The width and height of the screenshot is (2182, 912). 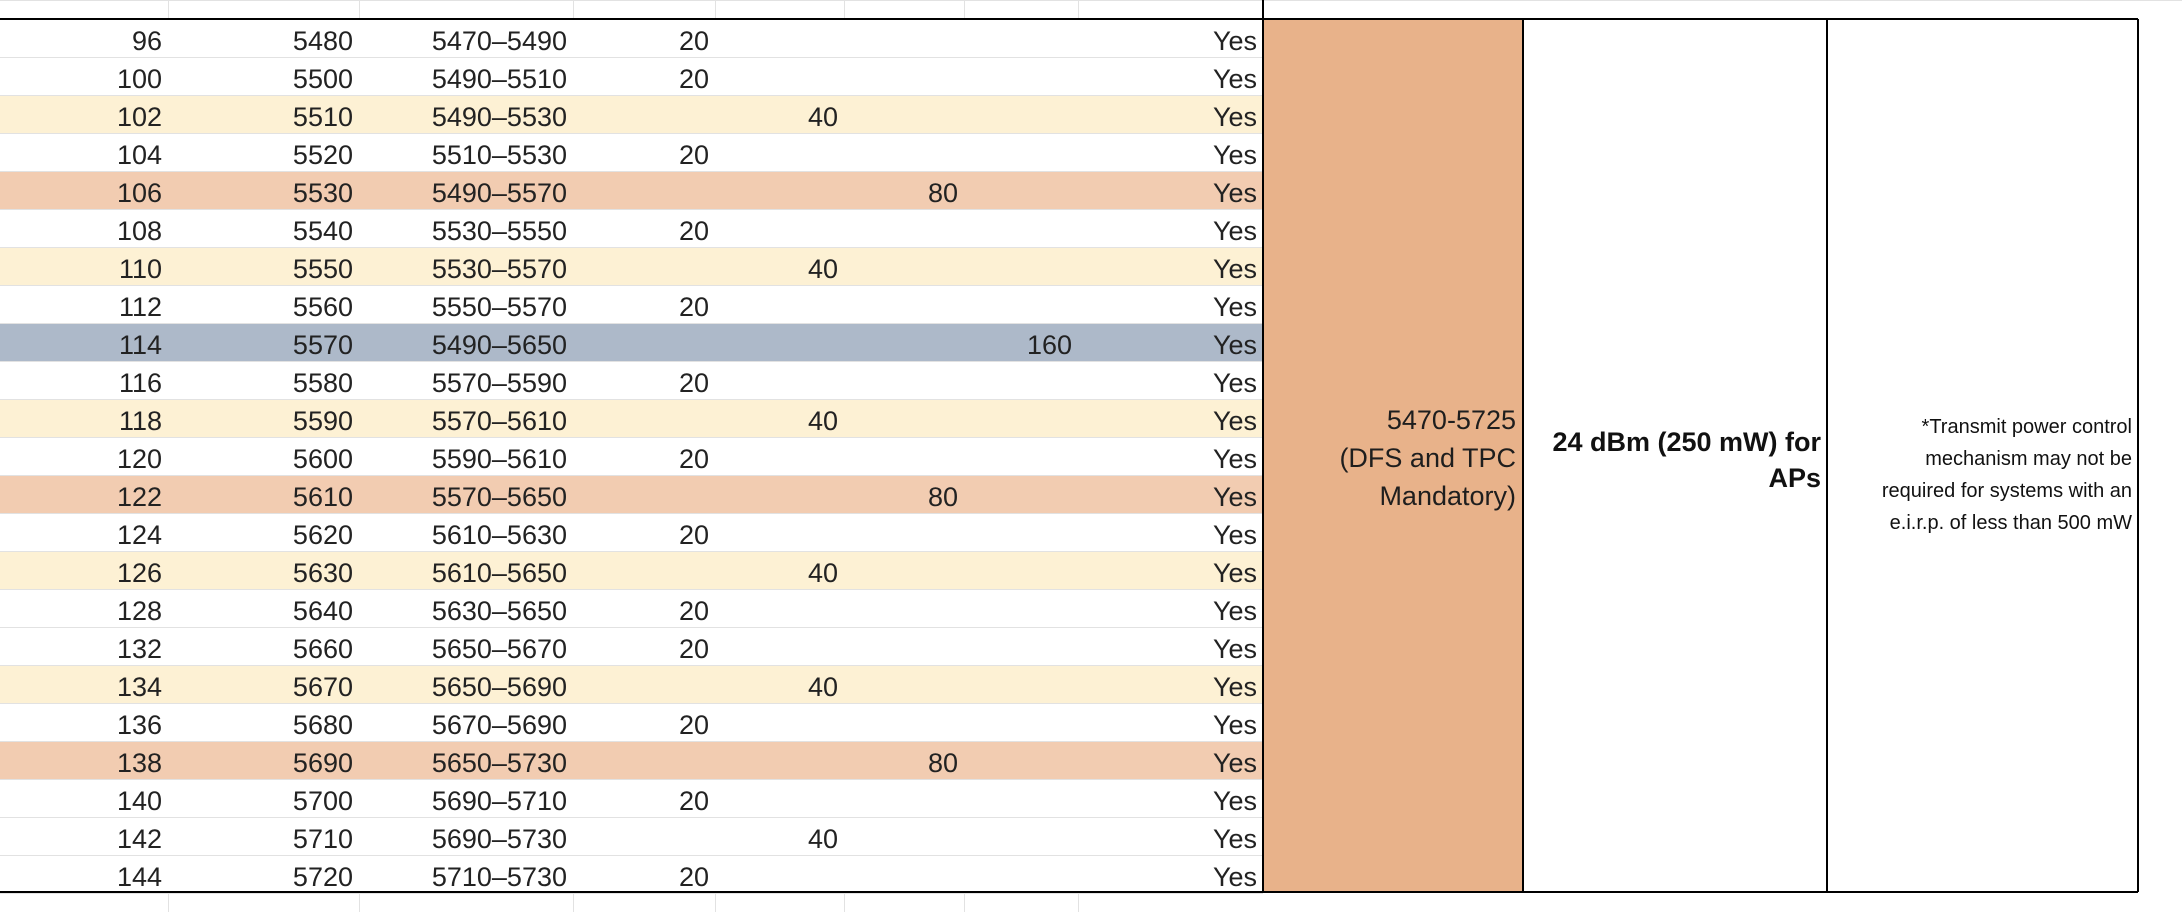 I want to click on channel-cell: 138, so click(x=139, y=763).